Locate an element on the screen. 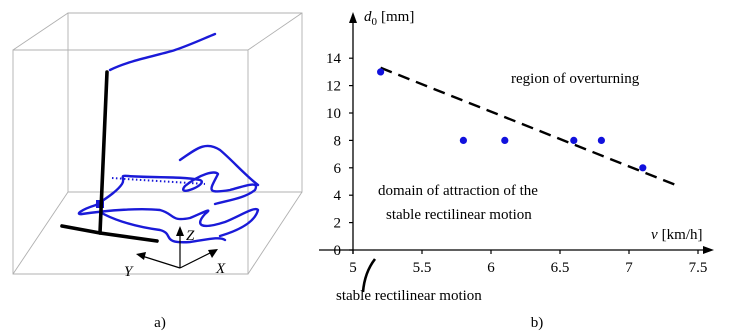  y-tick-label: 0 is located at coordinates (338, 251).